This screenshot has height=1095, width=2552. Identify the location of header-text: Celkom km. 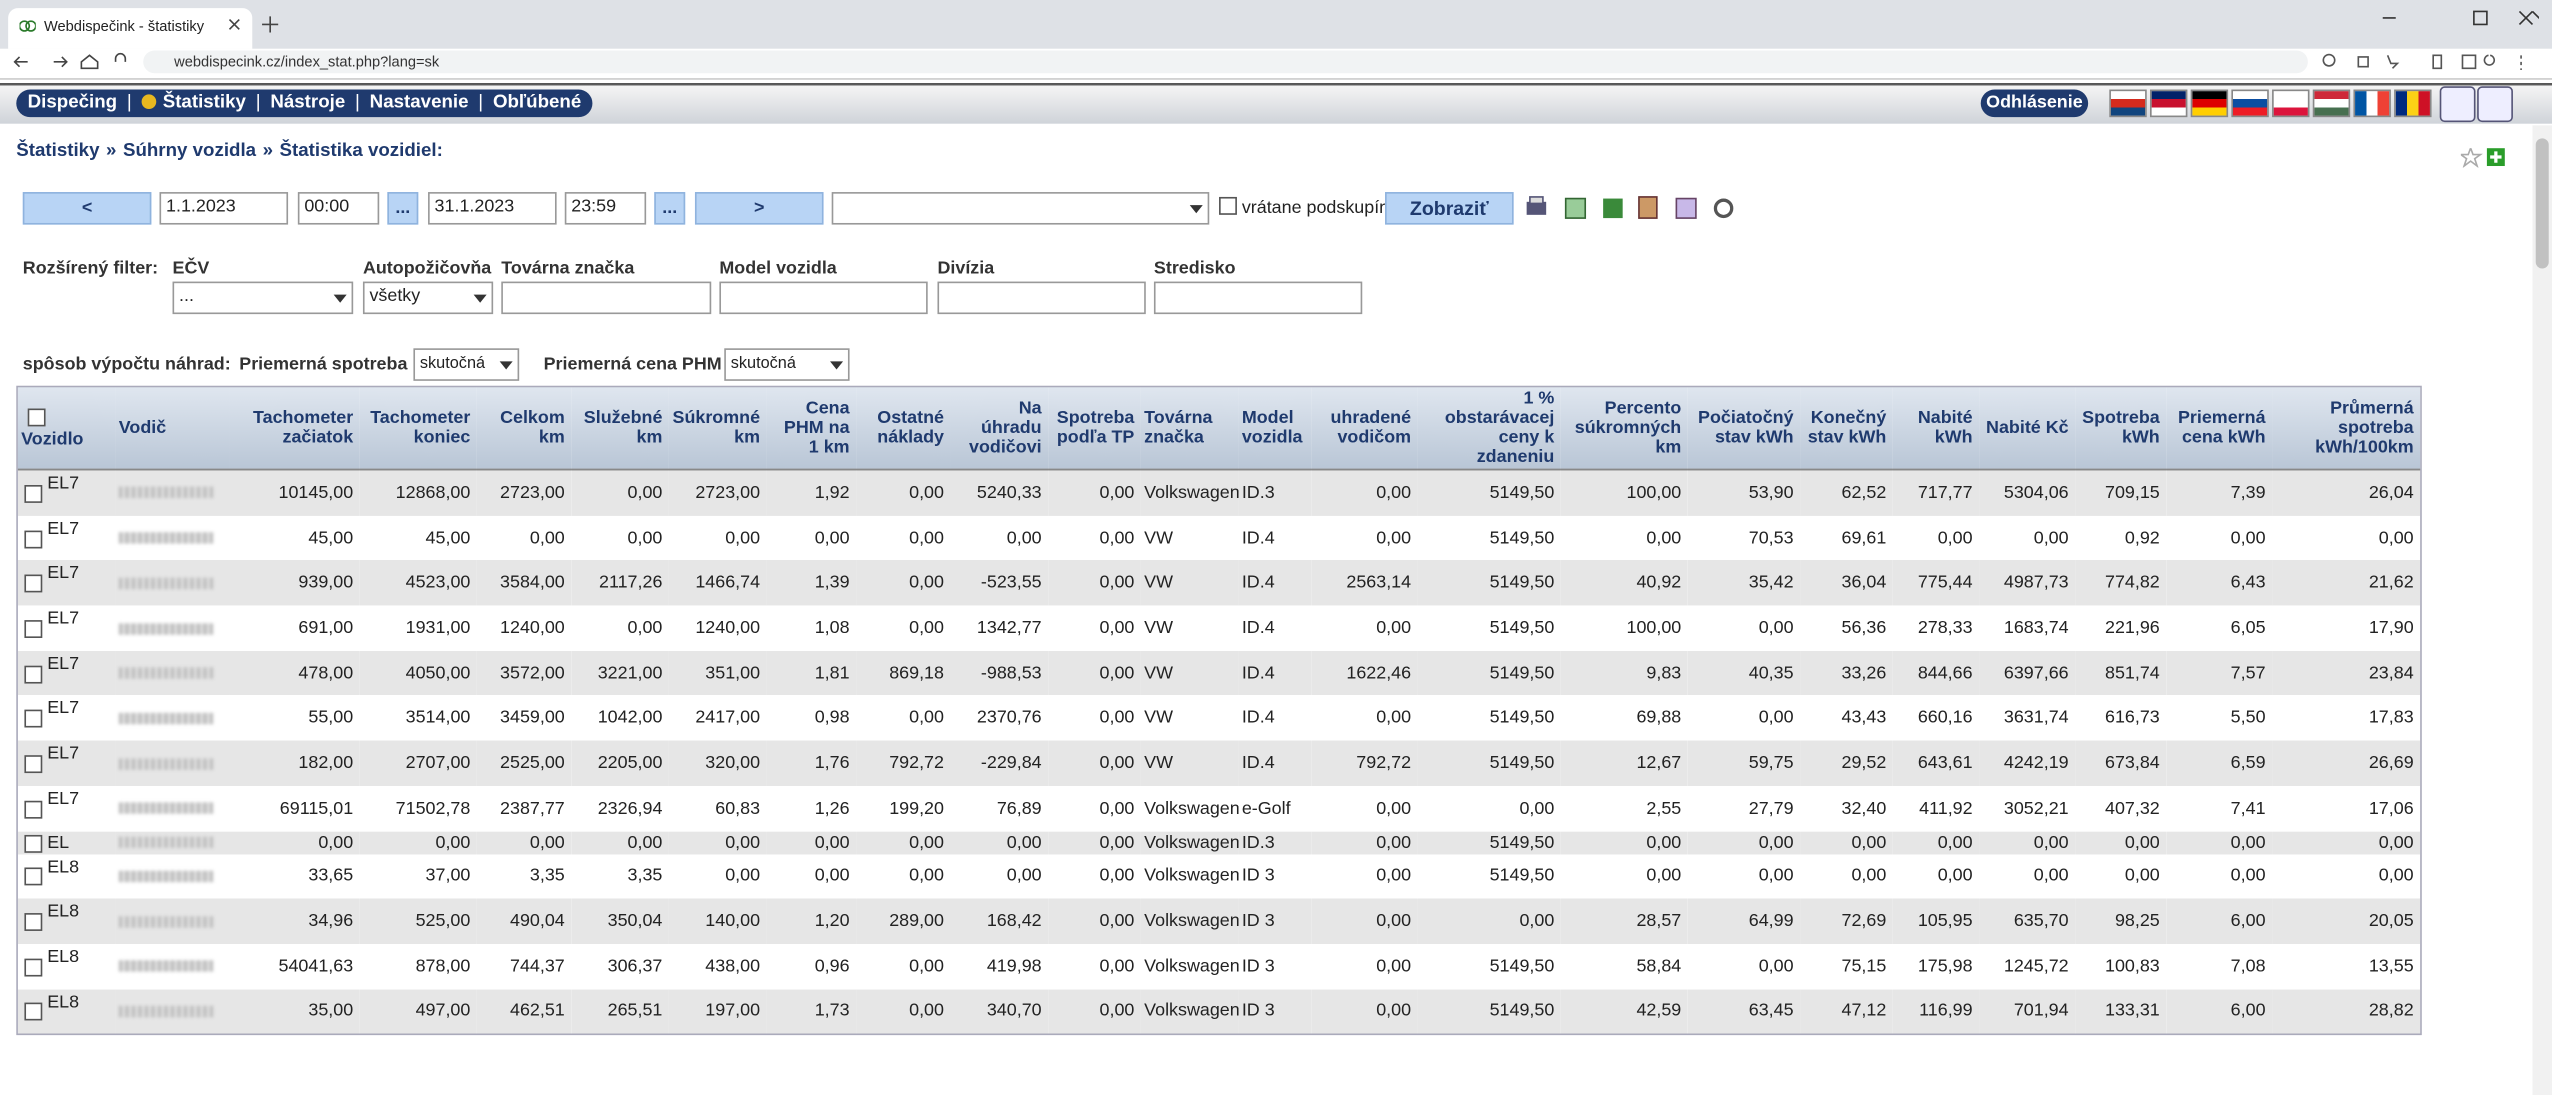
(532, 428).